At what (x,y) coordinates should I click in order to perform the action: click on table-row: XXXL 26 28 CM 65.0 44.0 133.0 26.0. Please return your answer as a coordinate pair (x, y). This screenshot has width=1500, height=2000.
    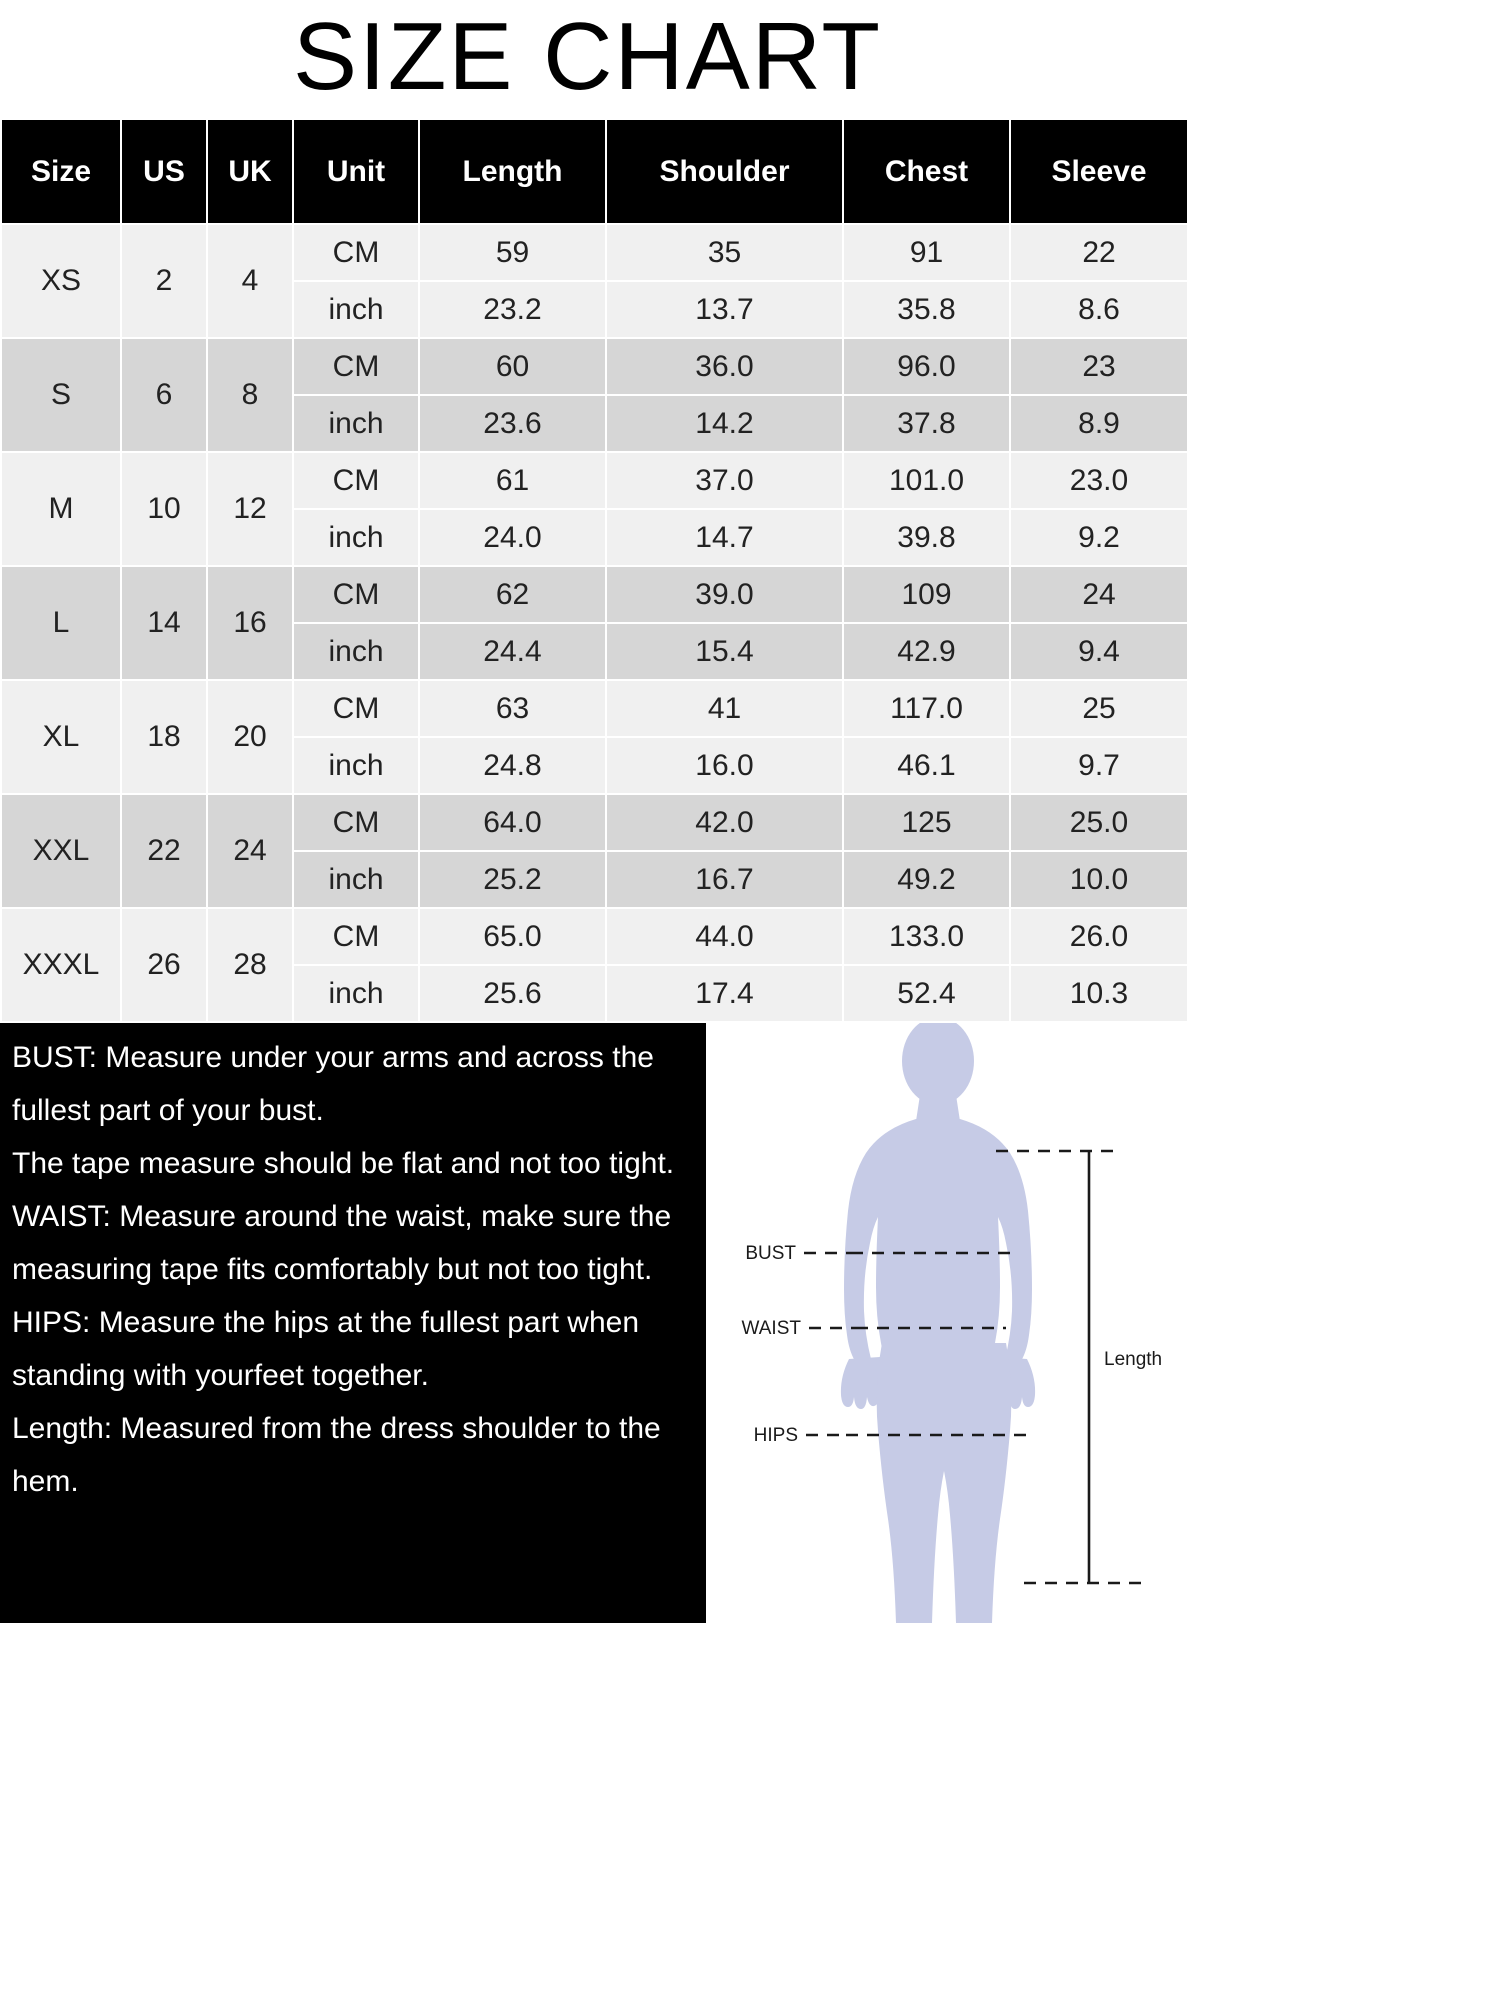
    Looking at the image, I should click on (594, 965).